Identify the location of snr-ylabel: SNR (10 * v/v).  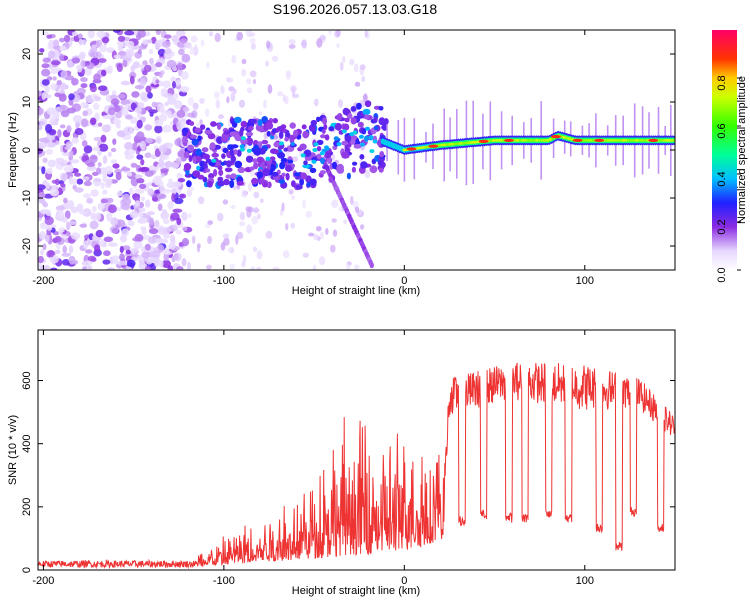
(13, 450).